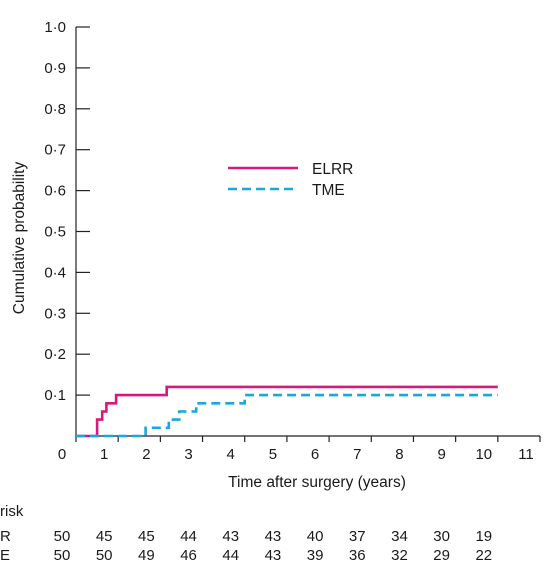 This screenshot has width=551, height=566. What do you see at coordinates (315, 536) in the screenshot?
I see `at-risk-value: 40` at bounding box center [315, 536].